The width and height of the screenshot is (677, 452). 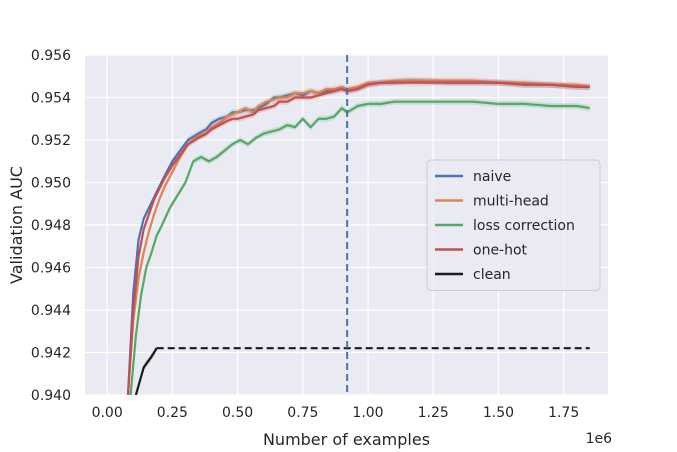 What do you see at coordinates (237, 413) in the screenshot?
I see `x-tick-label: 0.50` at bounding box center [237, 413].